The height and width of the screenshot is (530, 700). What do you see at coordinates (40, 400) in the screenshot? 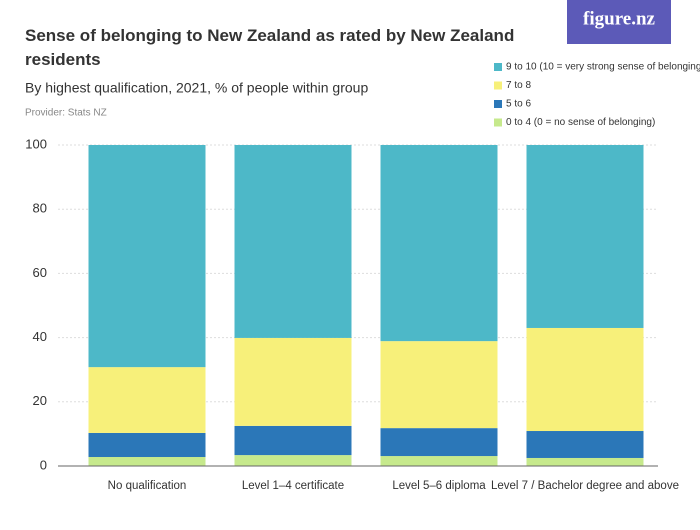
I see `y-tick-label: 20` at bounding box center [40, 400].